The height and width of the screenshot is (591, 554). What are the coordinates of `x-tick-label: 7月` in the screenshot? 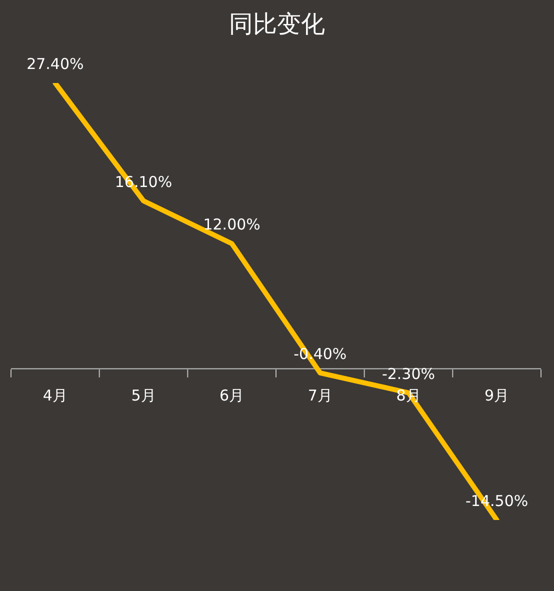 It's located at (320, 395).